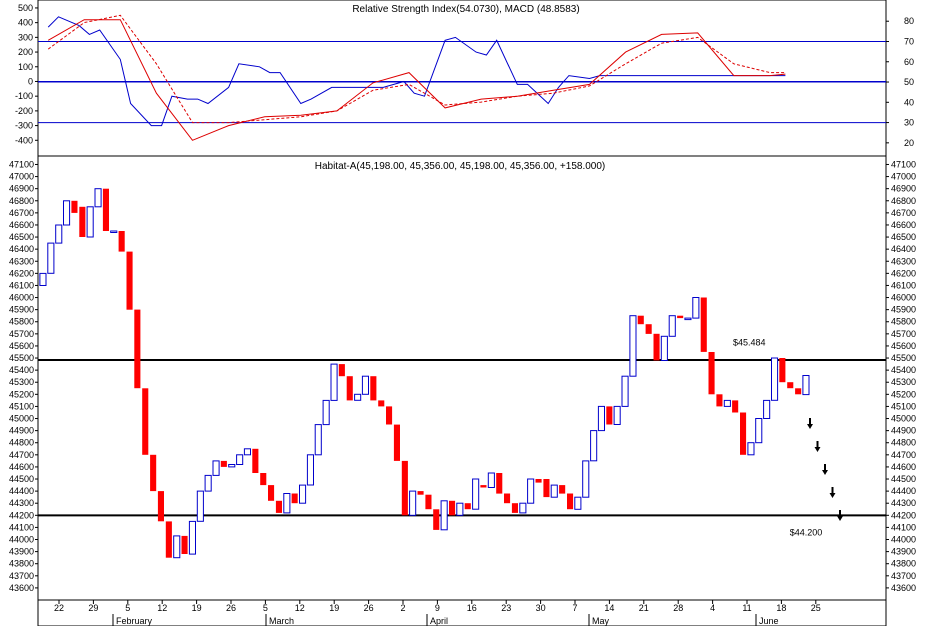  What do you see at coordinates (903, 540) in the screenshot?
I see `price-right-tick-label: 44000` at bounding box center [903, 540].